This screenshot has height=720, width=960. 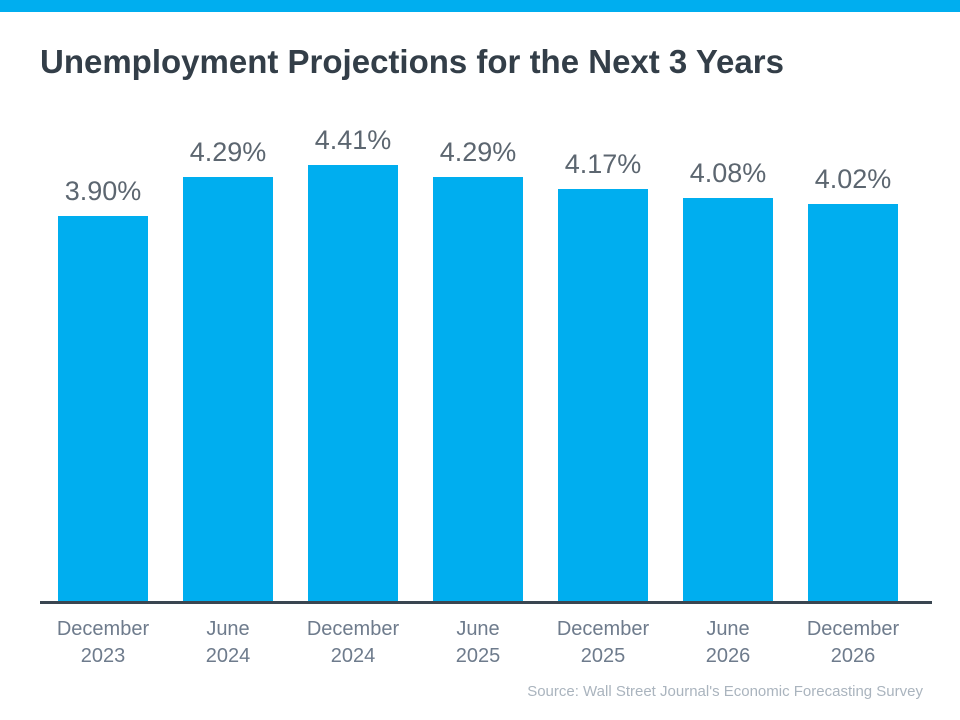 What do you see at coordinates (478, 643) in the screenshot?
I see `x-axis-tick-label: June 2025` at bounding box center [478, 643].